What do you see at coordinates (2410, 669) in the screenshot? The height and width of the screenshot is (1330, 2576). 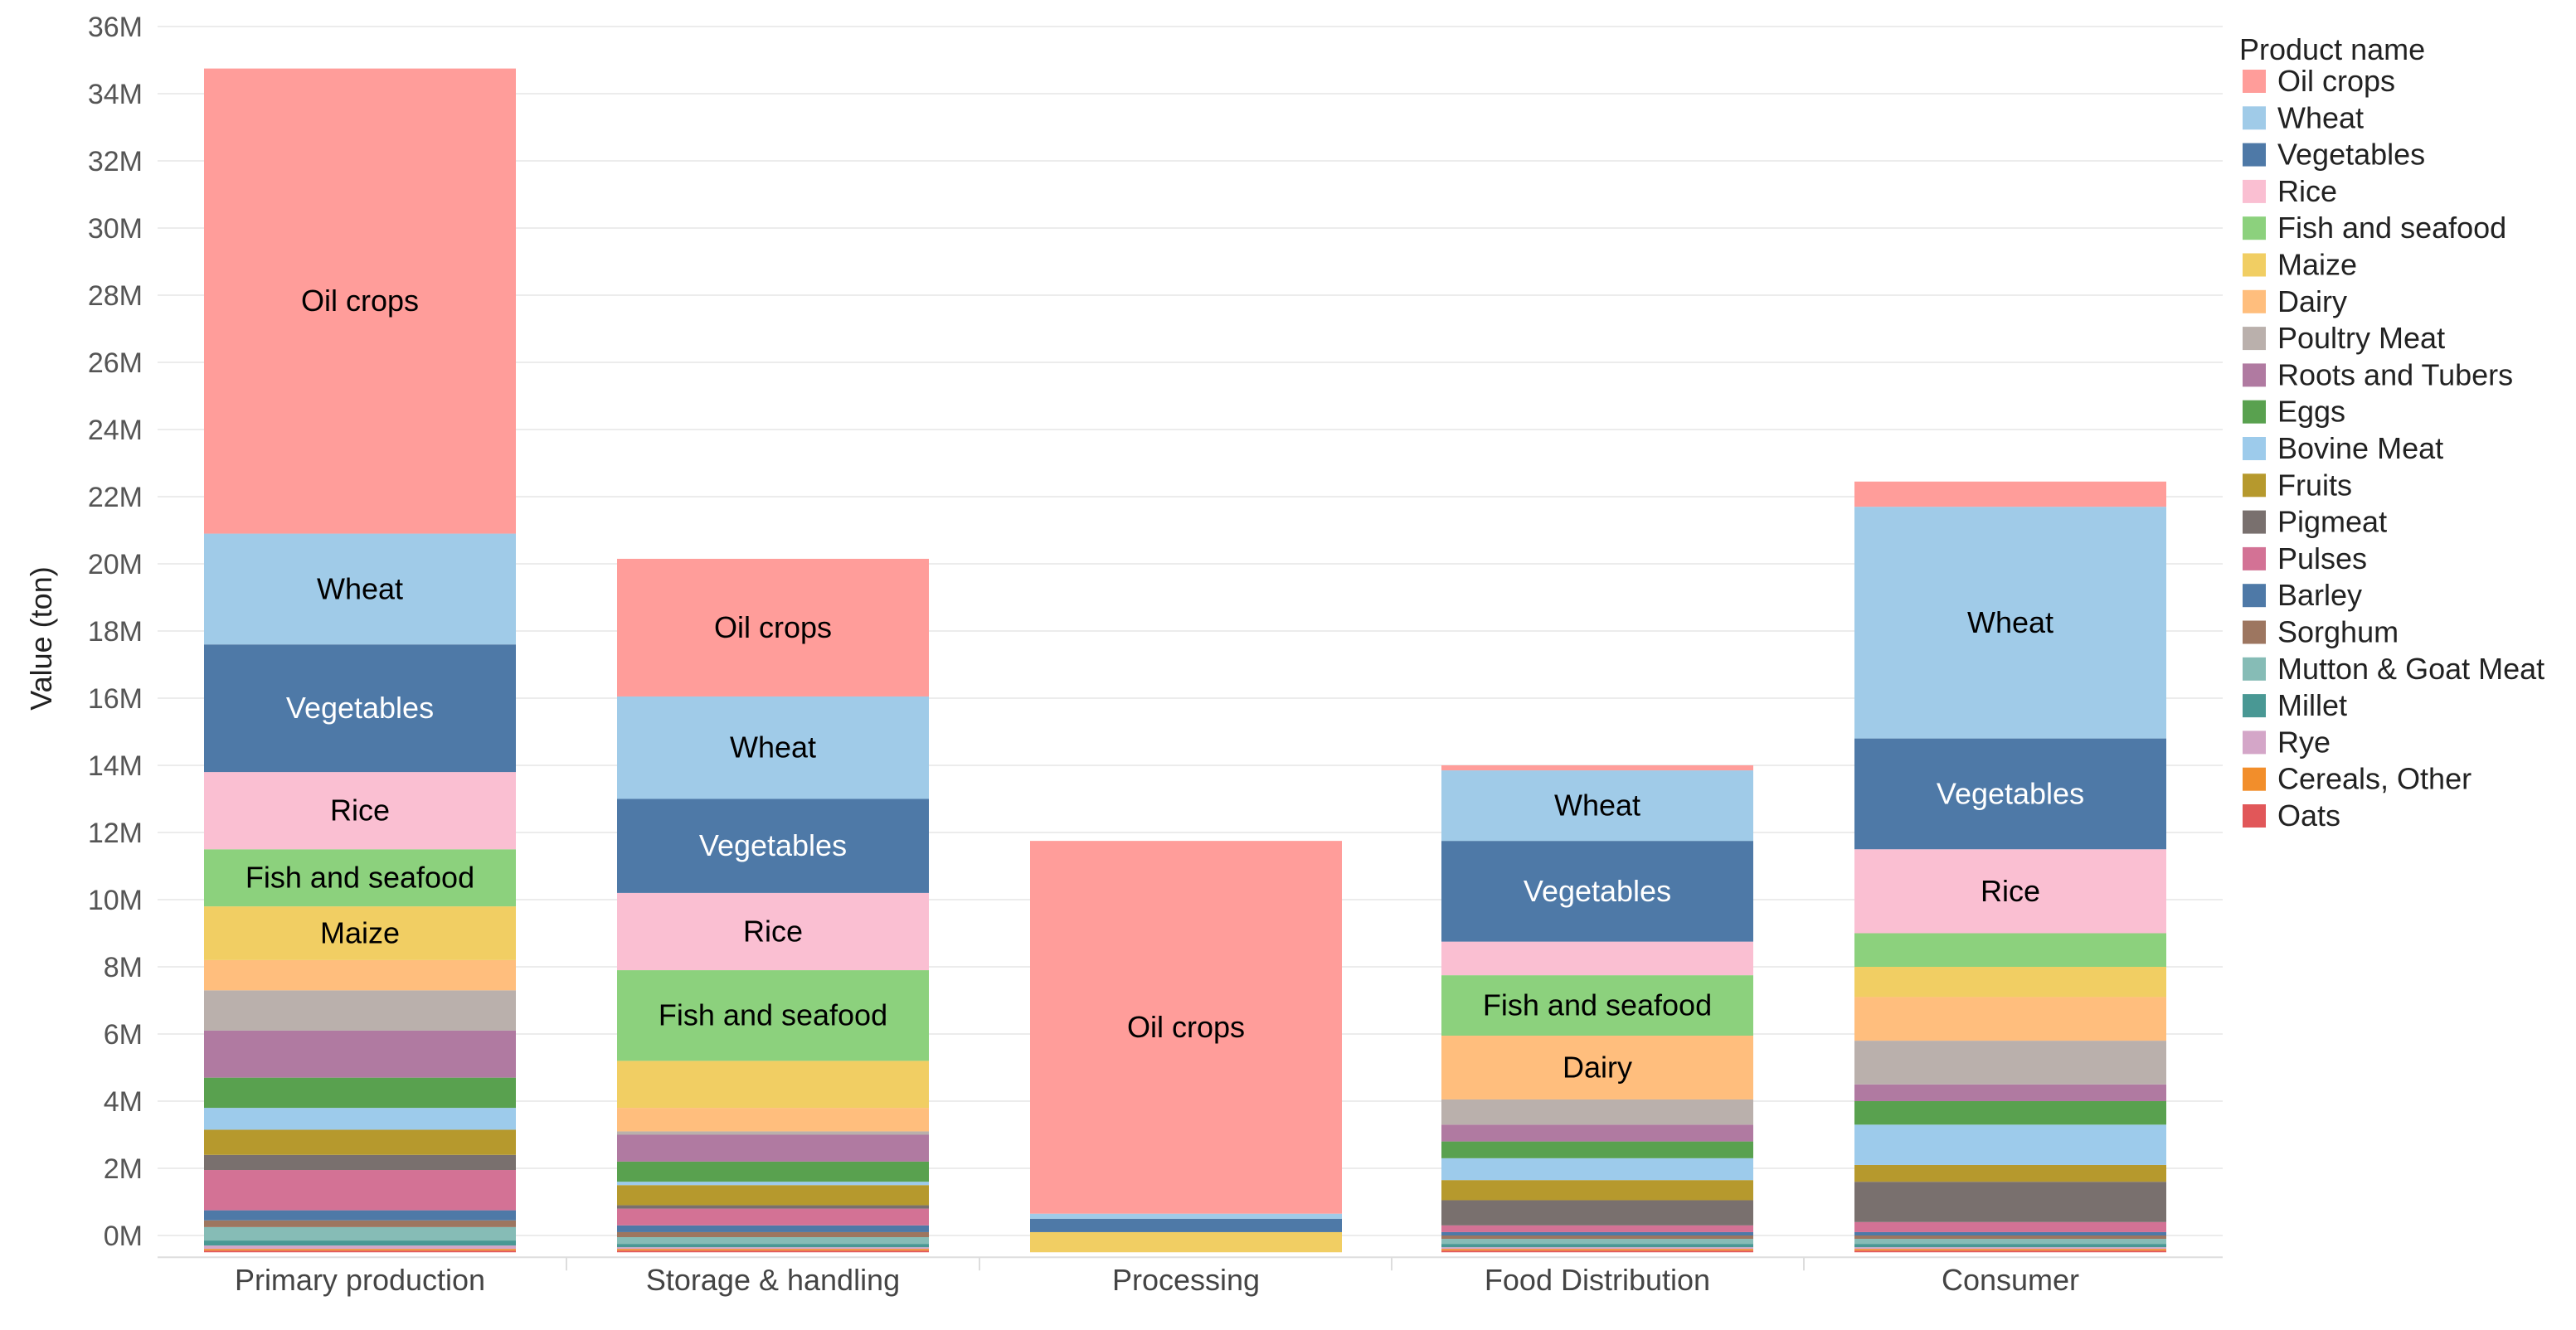 I see `legend-label-mutton-and-goat-meat: Mutton & Goat Meat` at bounding box center [2410, 669].